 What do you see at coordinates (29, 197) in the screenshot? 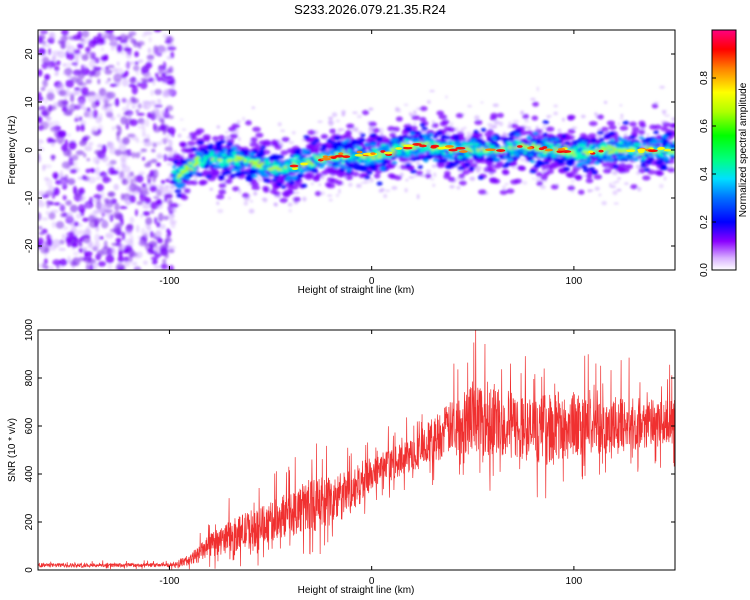
I see `spectrogram-y-tick-label: -10` at bounding box center [29, 197].